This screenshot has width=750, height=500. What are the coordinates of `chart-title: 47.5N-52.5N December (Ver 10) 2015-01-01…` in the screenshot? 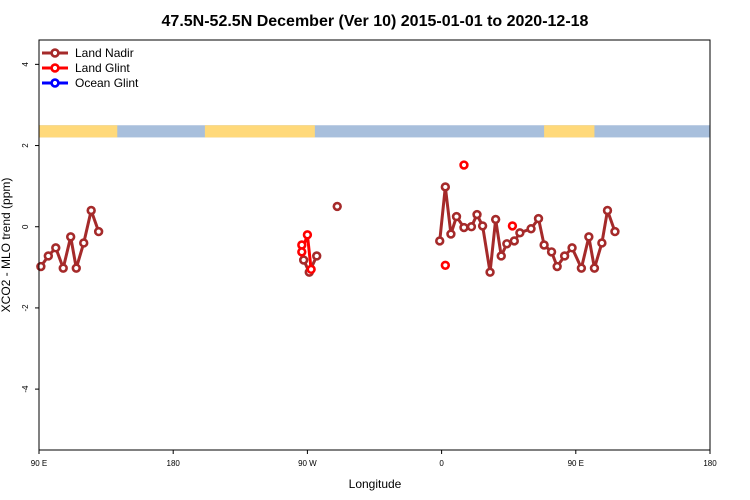 It's located at (375, 21).